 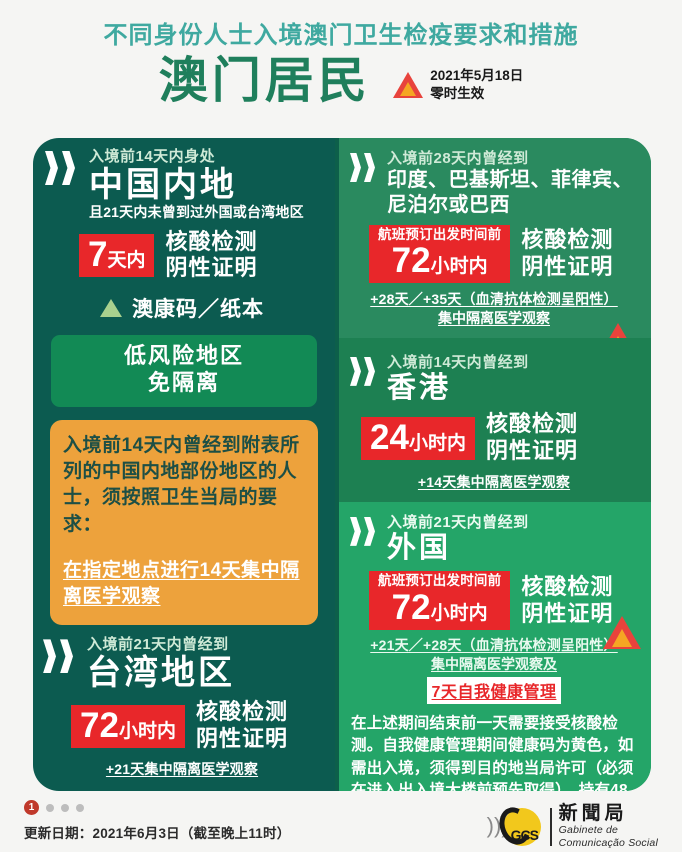 I want to click on high-risk-test-caption: 航班预订出发时间前, so click(x=440, y=234).